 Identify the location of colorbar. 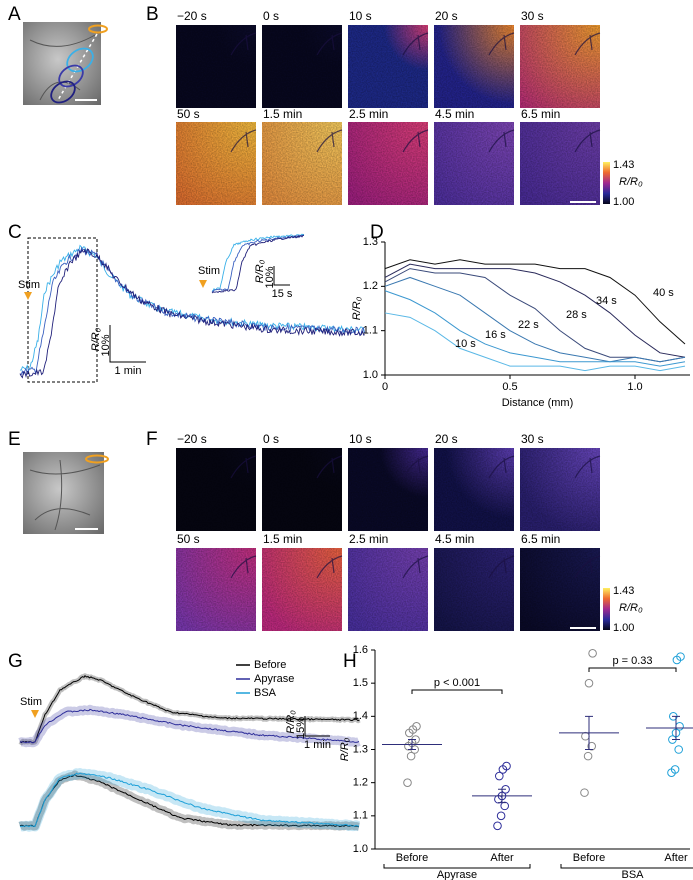
(606, 183).